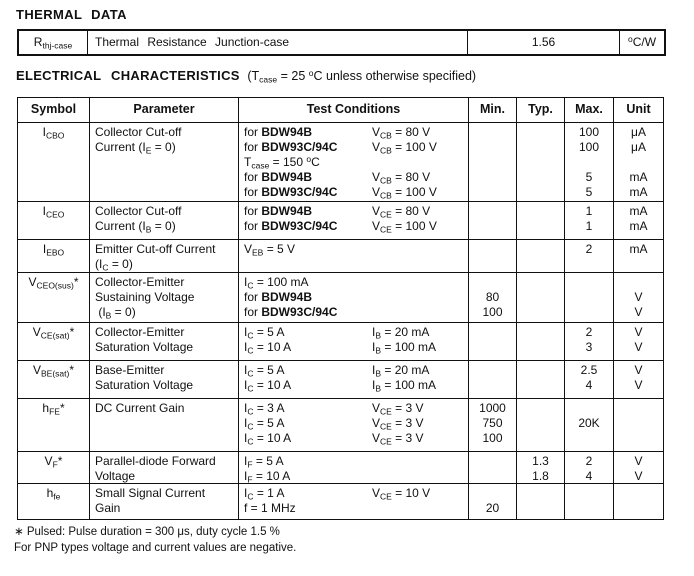  Describe the element at coordinates (588, 379) in the screenshot. I see `max-cell: 2.5 4` at that location.